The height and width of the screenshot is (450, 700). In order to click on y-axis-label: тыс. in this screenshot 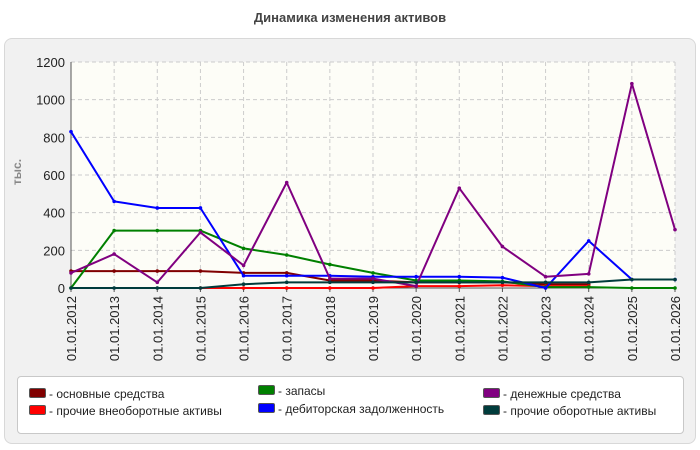, I will do `click(17, 172)`.